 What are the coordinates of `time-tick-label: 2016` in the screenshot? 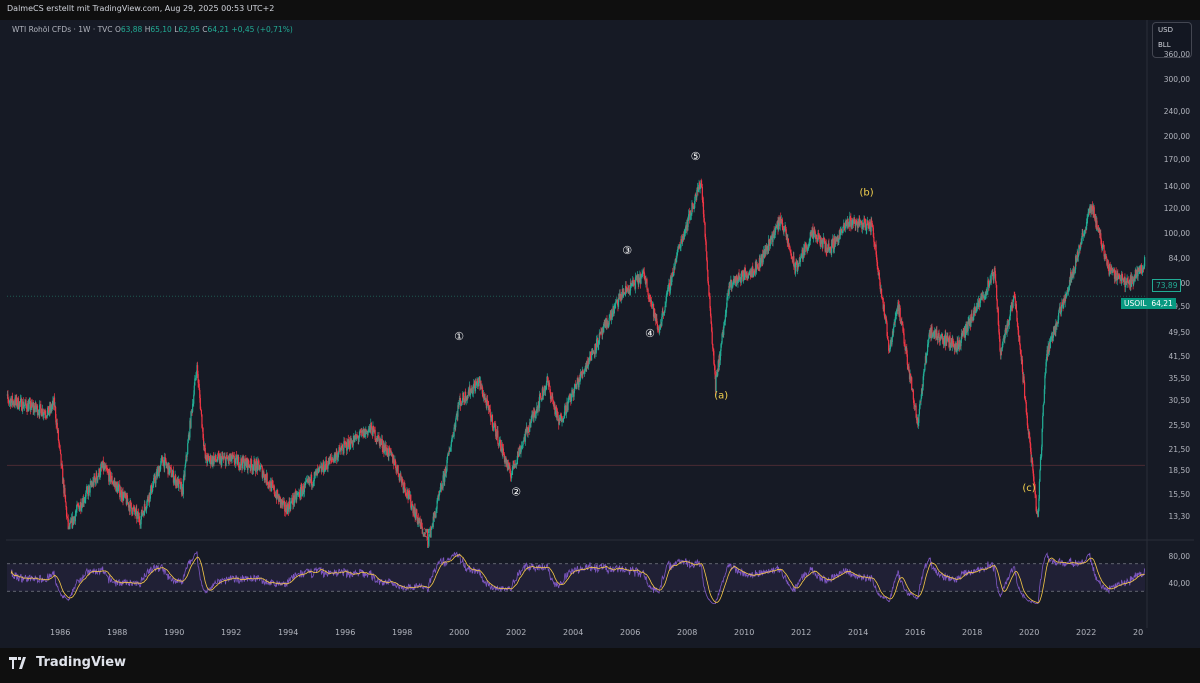 It's located at (915, 632).